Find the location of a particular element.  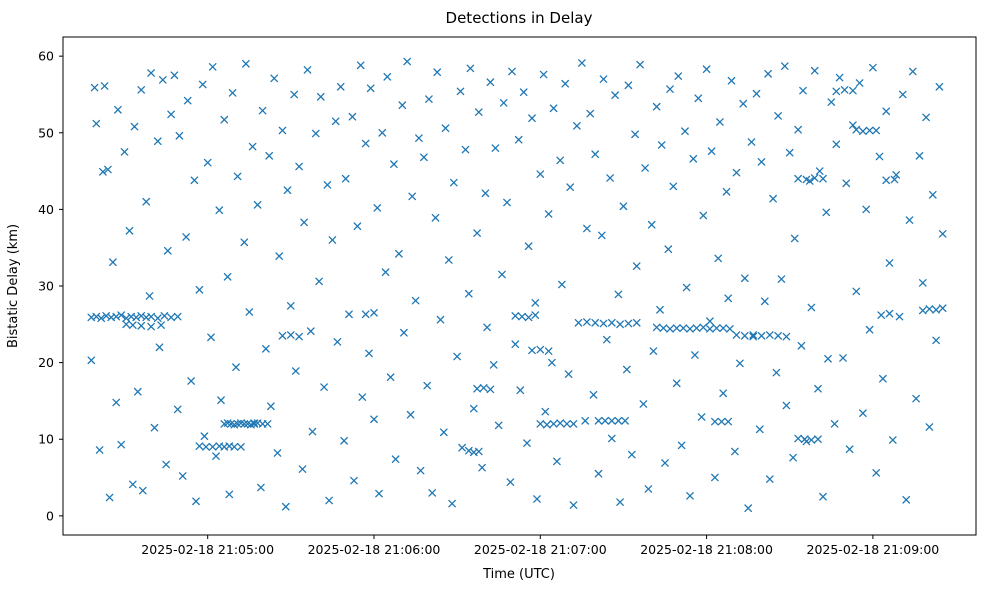

chart-title: Detections in Delay is located at coordinates (519, 18).